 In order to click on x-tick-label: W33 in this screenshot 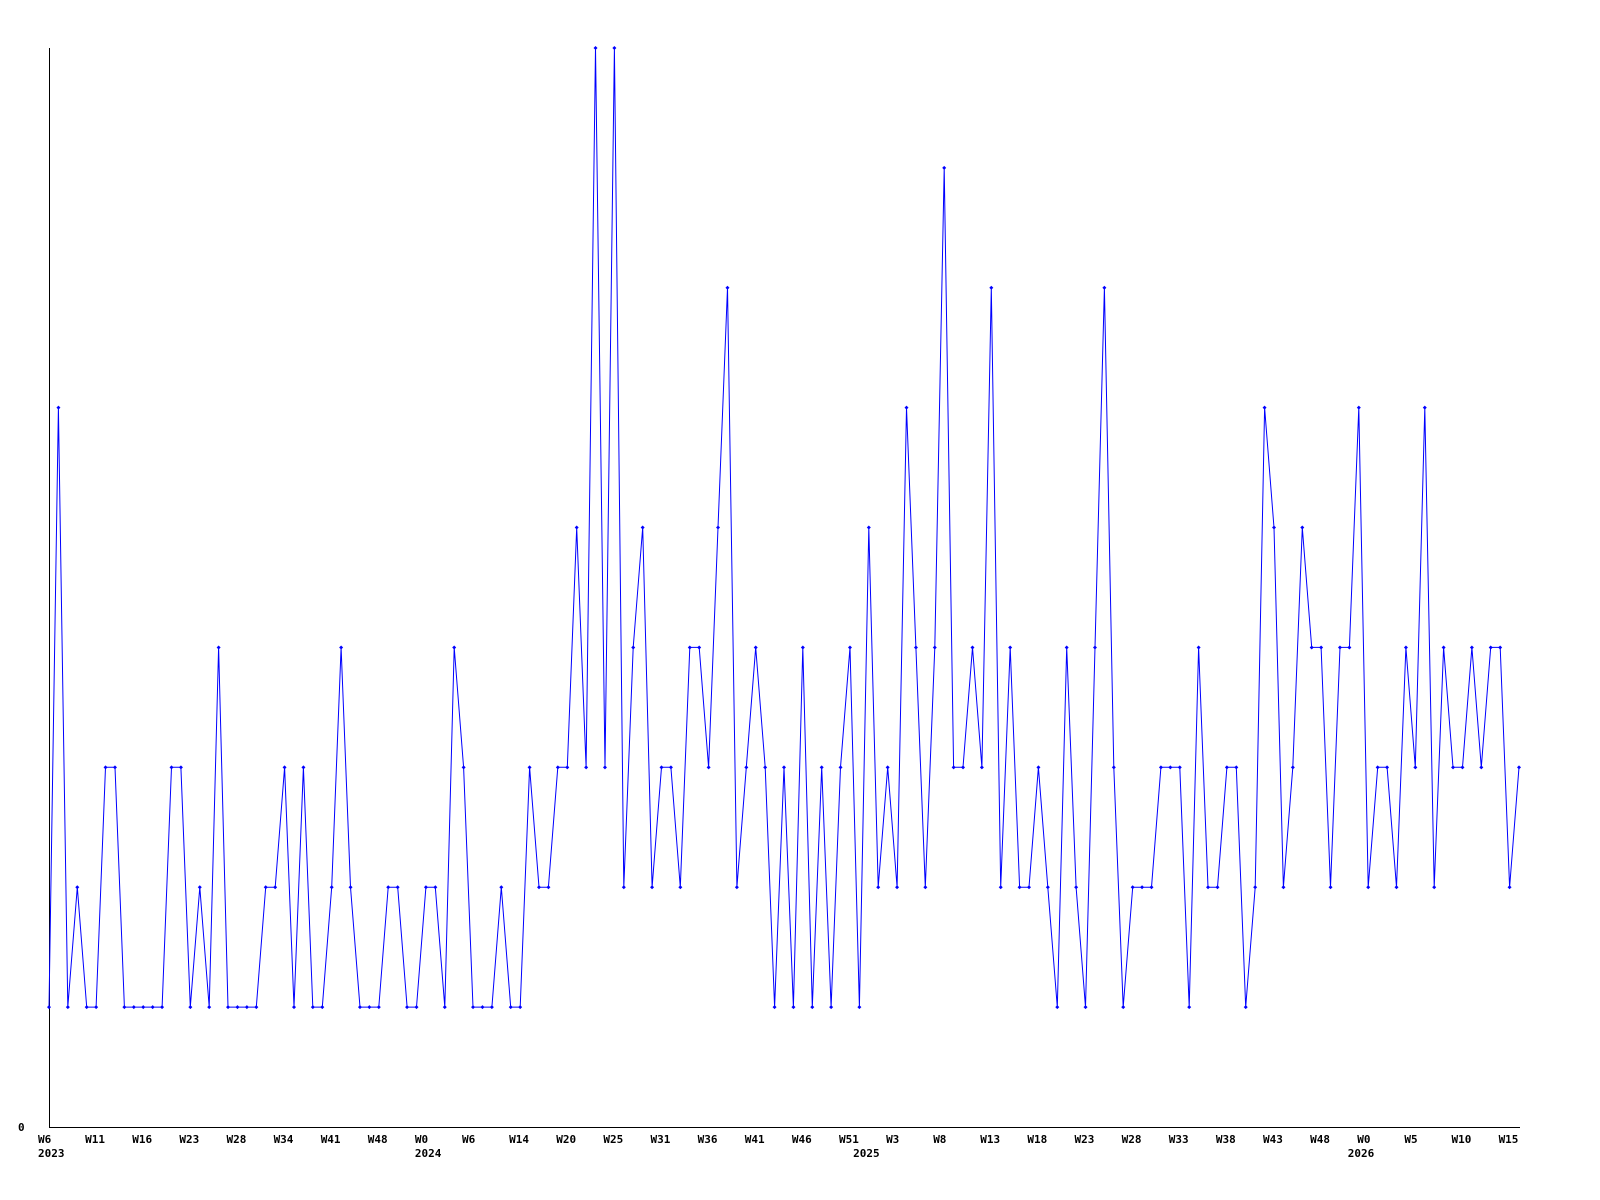, I will do `click(1179, 1139)`.